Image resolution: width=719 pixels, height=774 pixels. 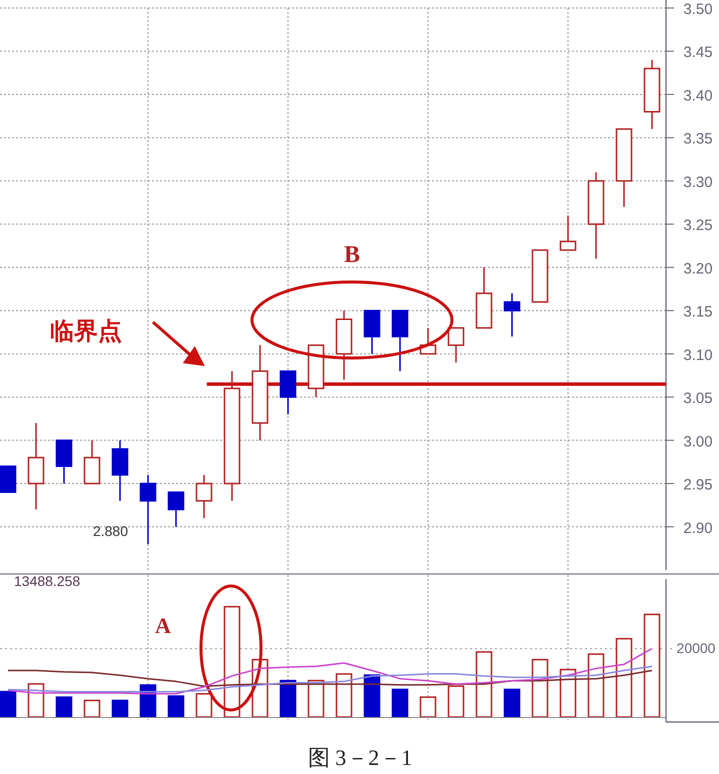 I want to click on annotation: B, so click(x=352, y=255).